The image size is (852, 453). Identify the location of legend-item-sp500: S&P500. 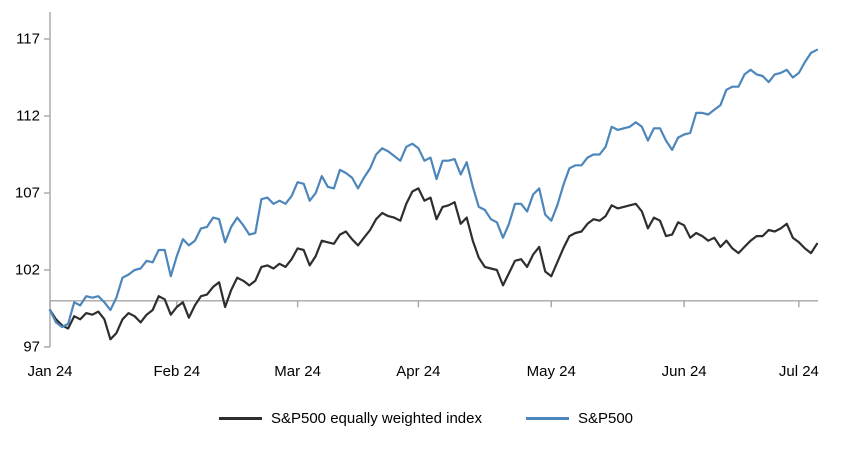
(579, 418).